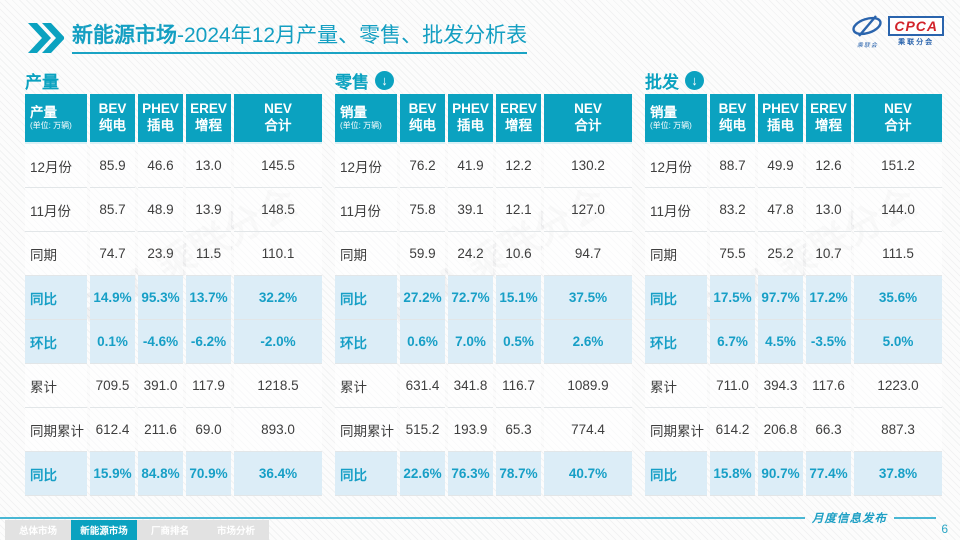 The width and height of the screenshot is (960, 540). Describe the element at coordinates (780, 386) in the screenshot. I see `value-cell: 394.3` at that location.